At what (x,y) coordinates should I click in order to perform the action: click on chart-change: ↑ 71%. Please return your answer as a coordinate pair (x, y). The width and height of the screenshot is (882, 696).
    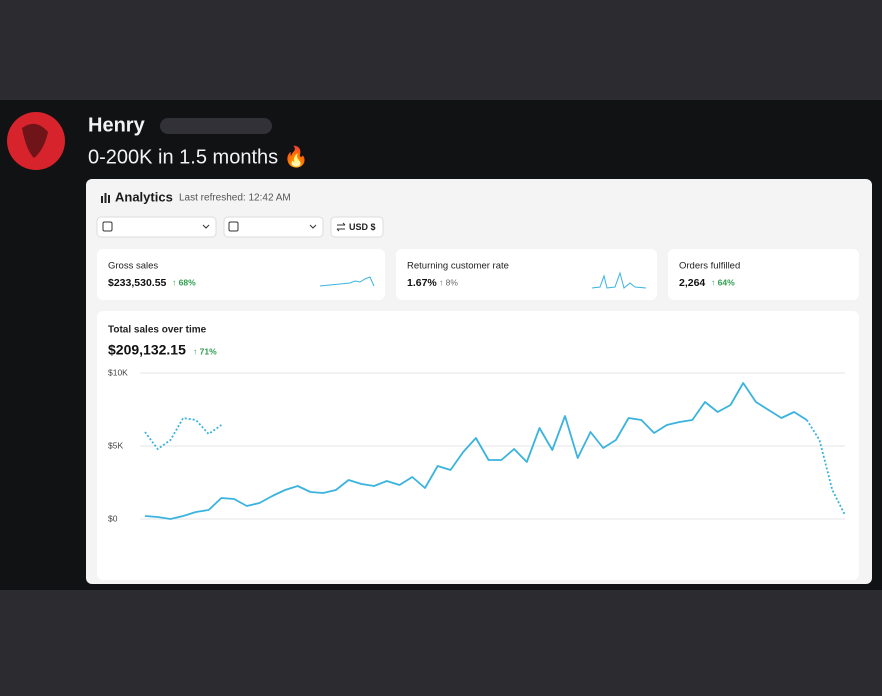
    Looking at the image, I should click on (205, 351).